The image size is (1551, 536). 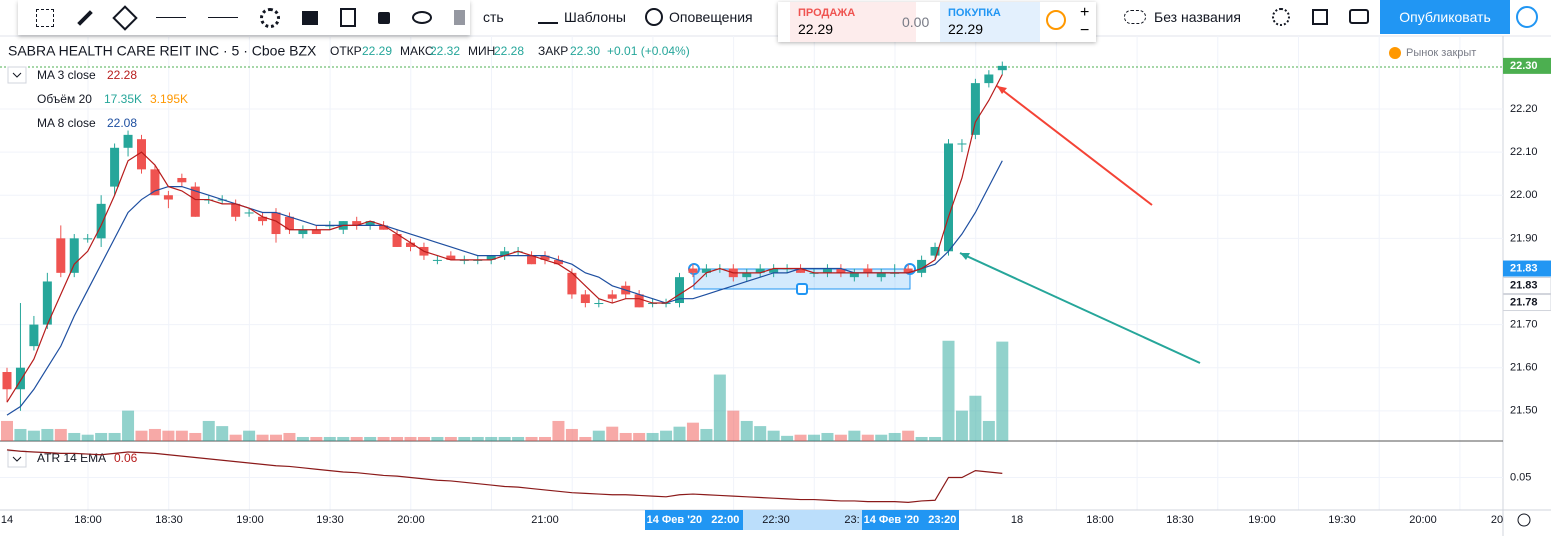 I want to click on y-tick-label: 22.00, so click(x=1524, y=195).